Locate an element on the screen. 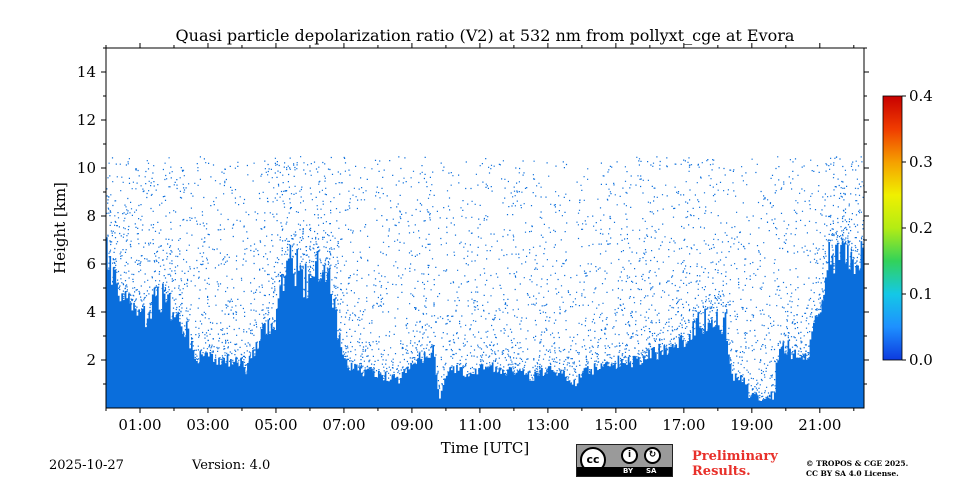  license-by-tag: BY is located at coordinates (628, 471).